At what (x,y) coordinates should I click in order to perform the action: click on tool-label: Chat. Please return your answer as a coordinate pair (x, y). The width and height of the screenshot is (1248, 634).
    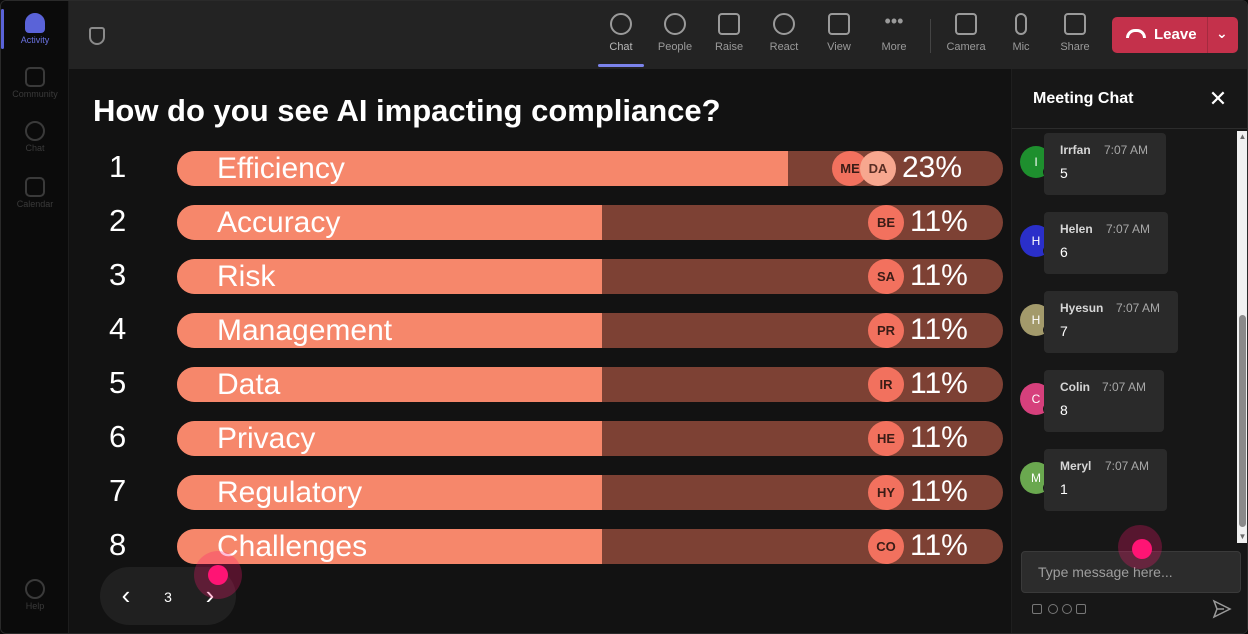
    Looking at the image, I should click on (621, 47).